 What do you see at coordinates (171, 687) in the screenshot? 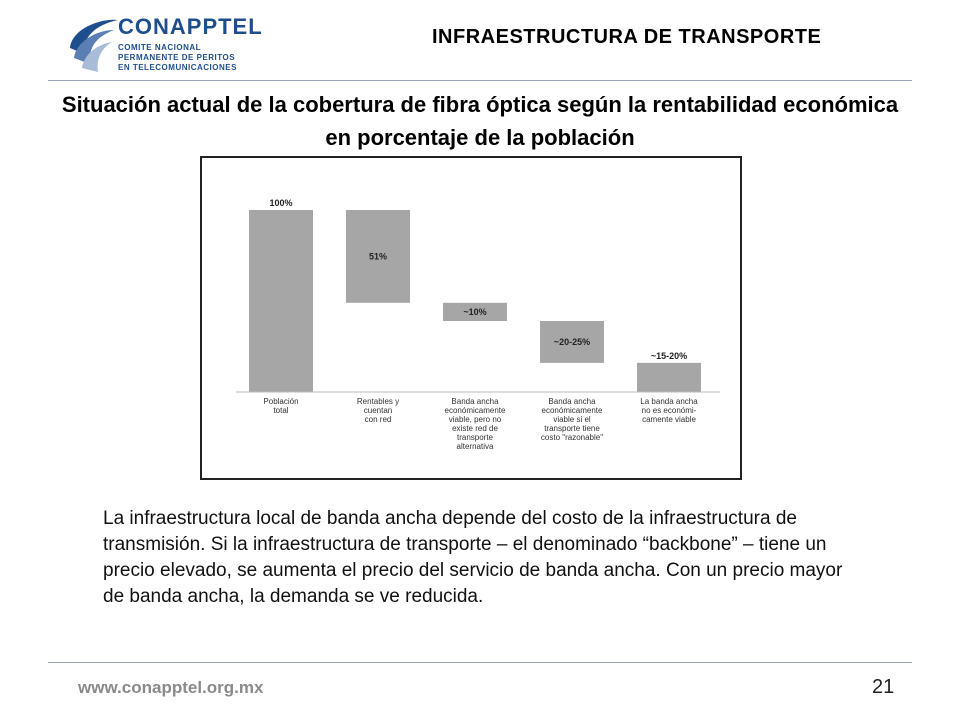
I see `footer-url: www.conapptel.org.mx` at bounding box center [171, 687].